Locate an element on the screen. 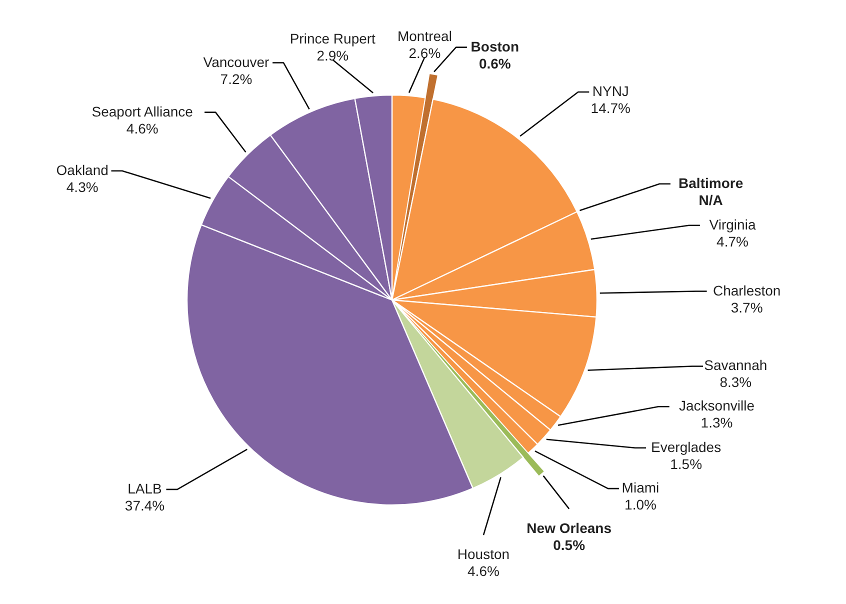  slice-label: Houston is located at coordinates (483, 554).